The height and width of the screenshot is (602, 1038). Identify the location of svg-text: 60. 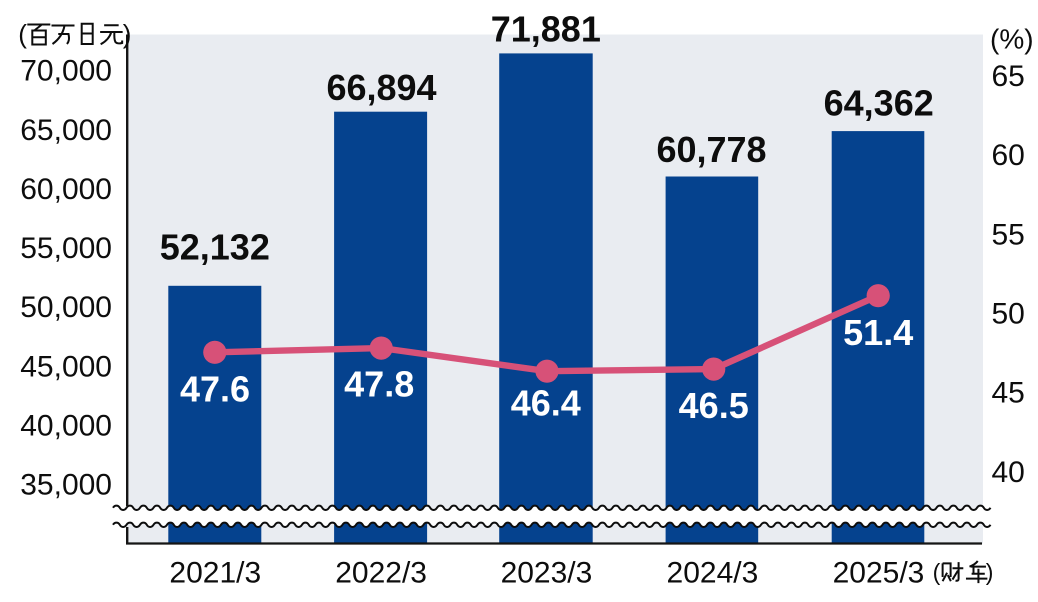
(1008, 155).